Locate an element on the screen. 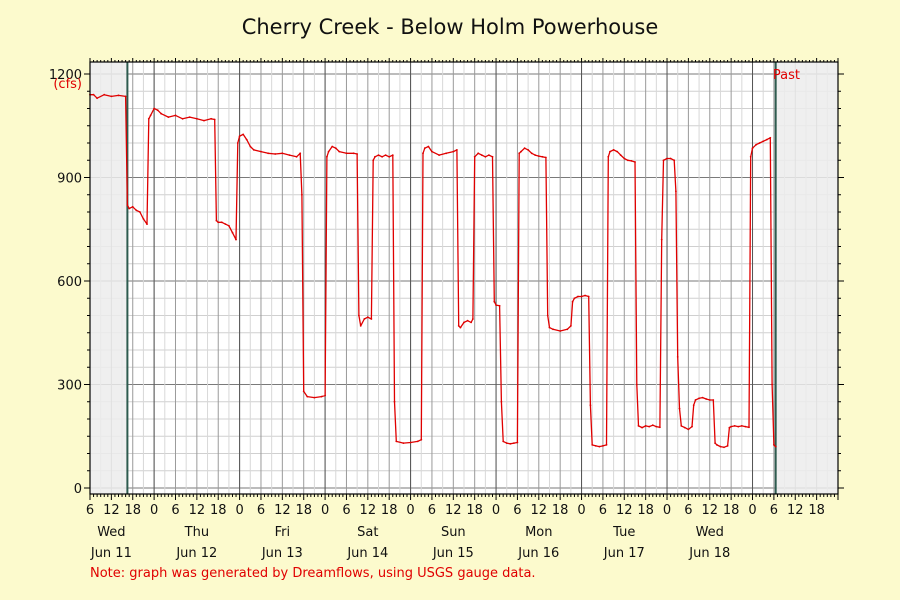 The height and width of the screenshot is (600, 900). x-day-label: Sun is located at coordinates (453, 532).